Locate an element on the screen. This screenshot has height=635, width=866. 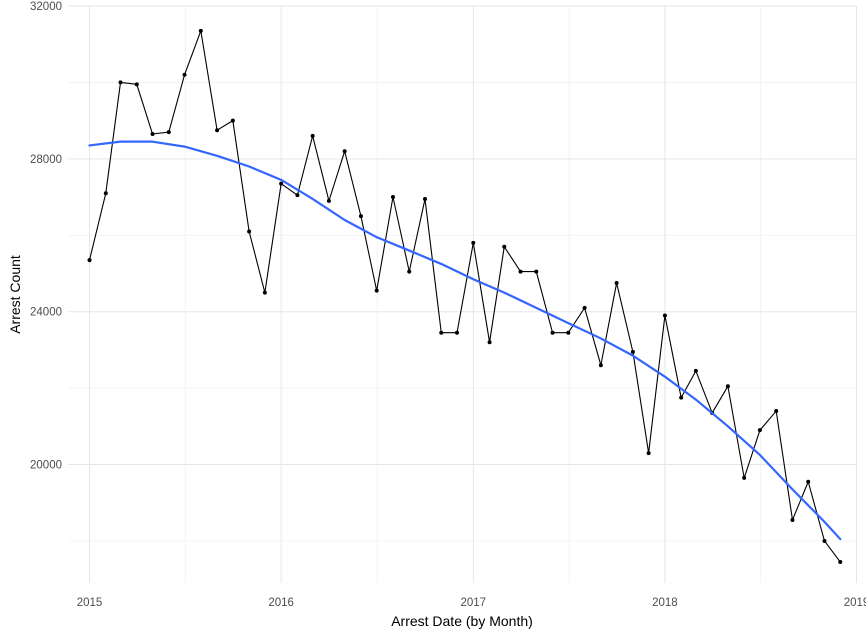
x-axis-tick-labels: 2015 2016 2017 2018 2019 is located at coordinates (471, 603).